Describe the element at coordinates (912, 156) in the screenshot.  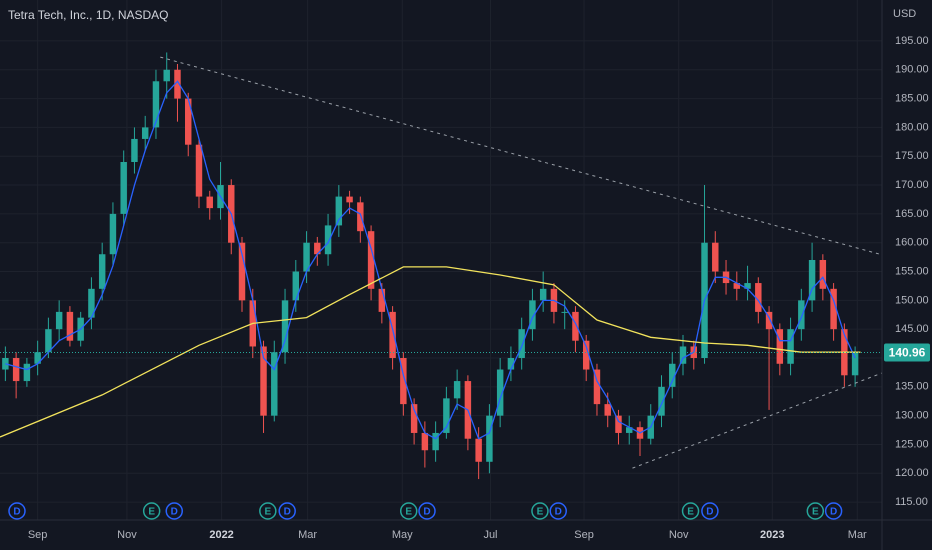
I see `y-tick-label: 175.00` at that location.